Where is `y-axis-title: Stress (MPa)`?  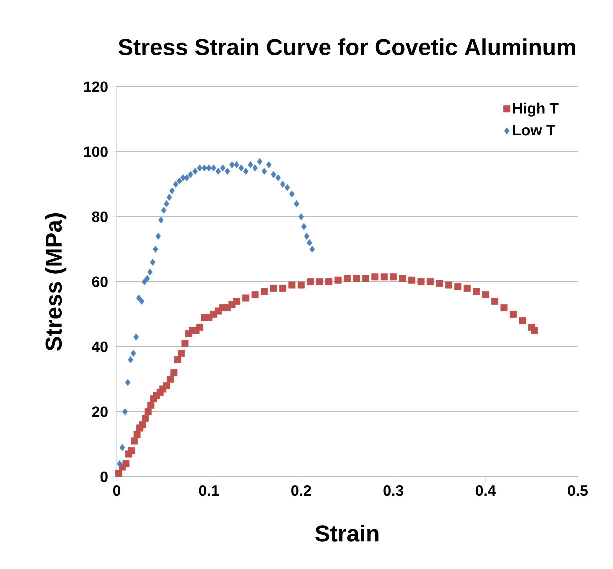
y-axis-title: Stress (MPa) is located at coordinates (56, 283).